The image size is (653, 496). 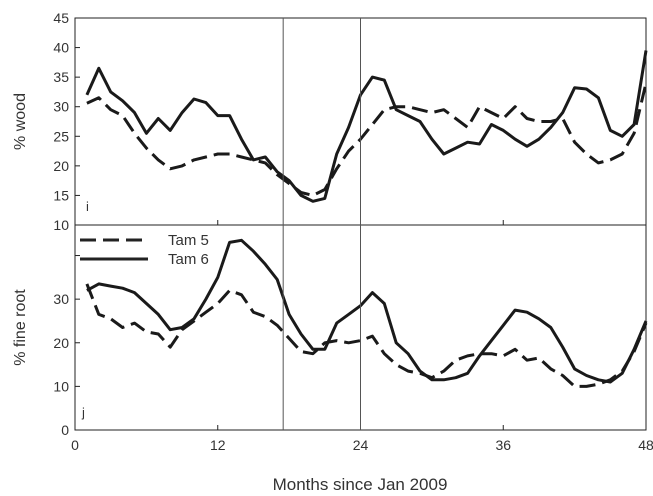 What do you see at coordinates (144, 250) in the screenshot?
I see `legend: Tam 5 Tam 6` at bounding box center [144, 250].